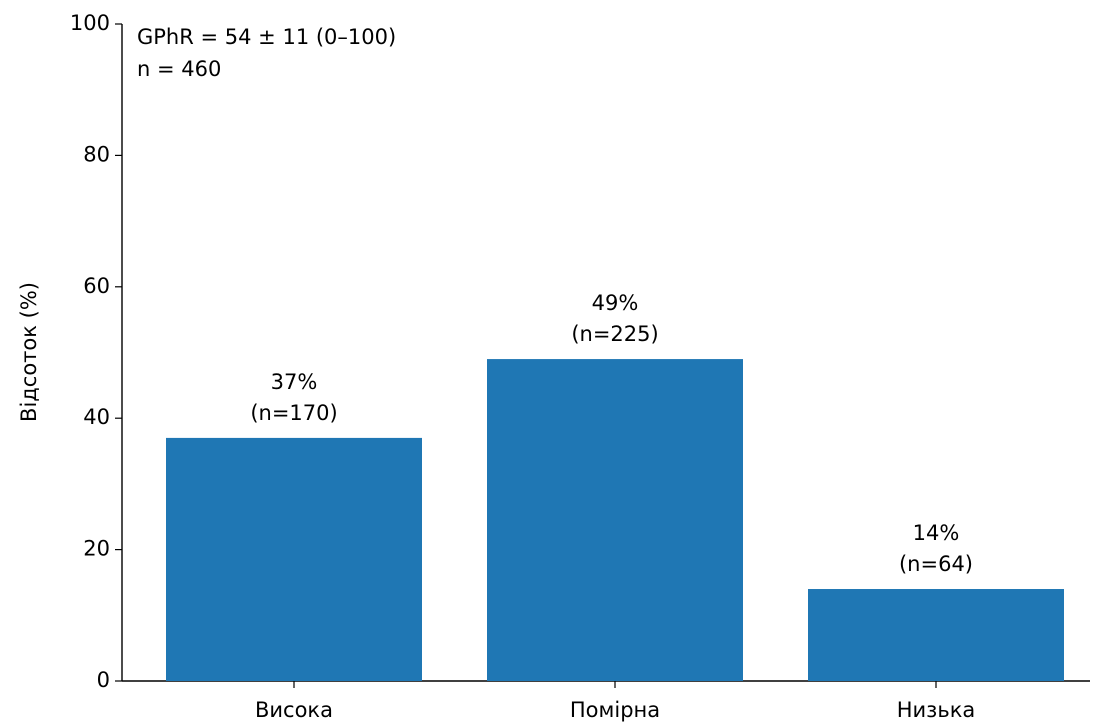 The height and width of the screenshot is (724, 1100). Describe the element at coordinates (294, 382) in the screenshot. I see `value-label: 37%` at that location.